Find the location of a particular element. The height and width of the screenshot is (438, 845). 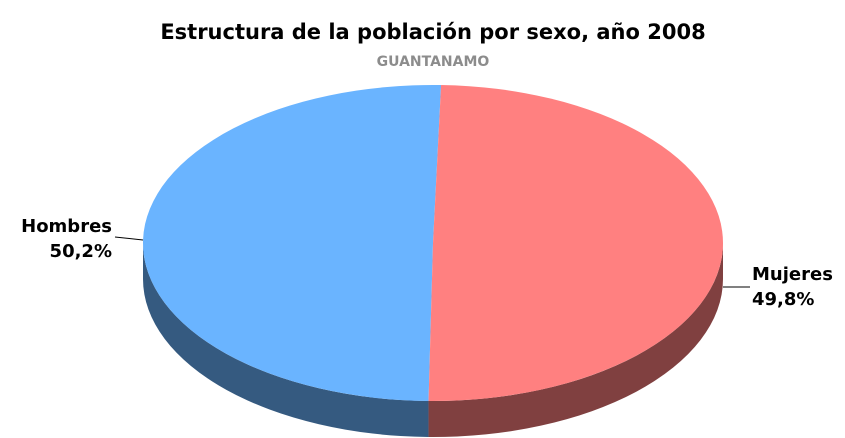

data-label-name: Mujeres is located at coordinates (792, 274).